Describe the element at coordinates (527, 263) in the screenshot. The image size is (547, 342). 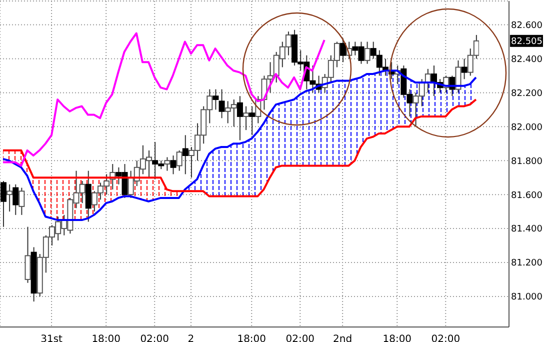
I see `y-tick-label: 81.200` at that location.